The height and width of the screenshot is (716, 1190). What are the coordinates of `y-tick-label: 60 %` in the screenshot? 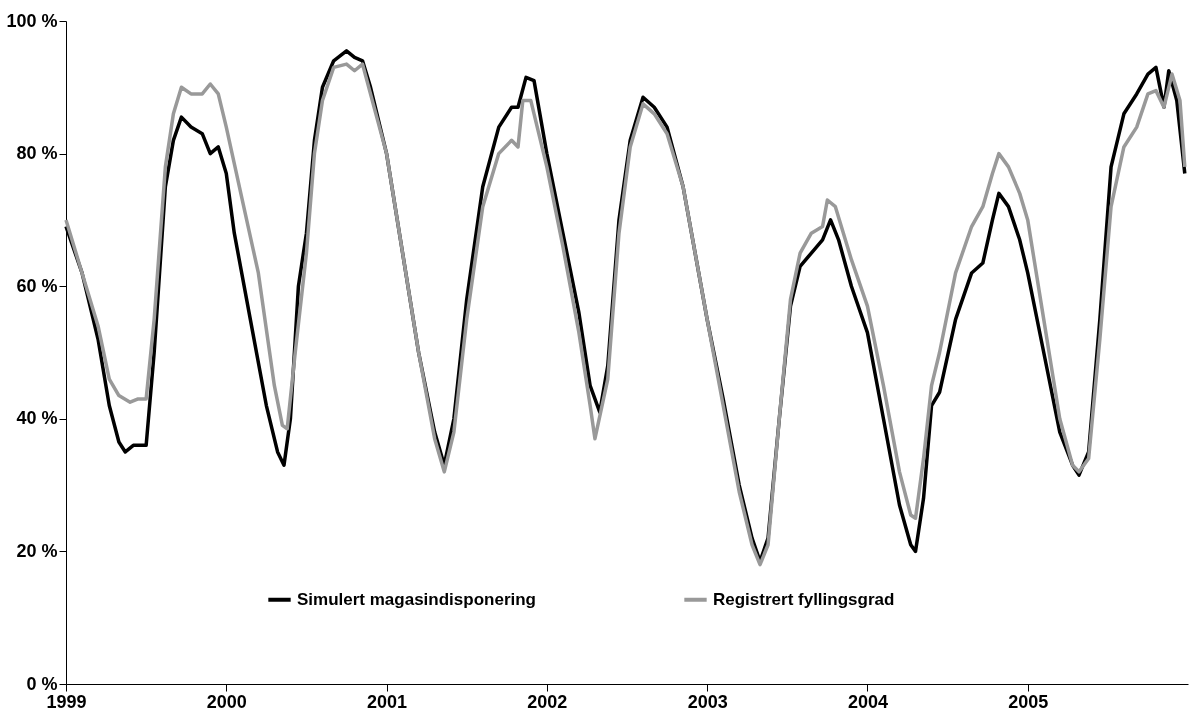 It's located at (37, 285).